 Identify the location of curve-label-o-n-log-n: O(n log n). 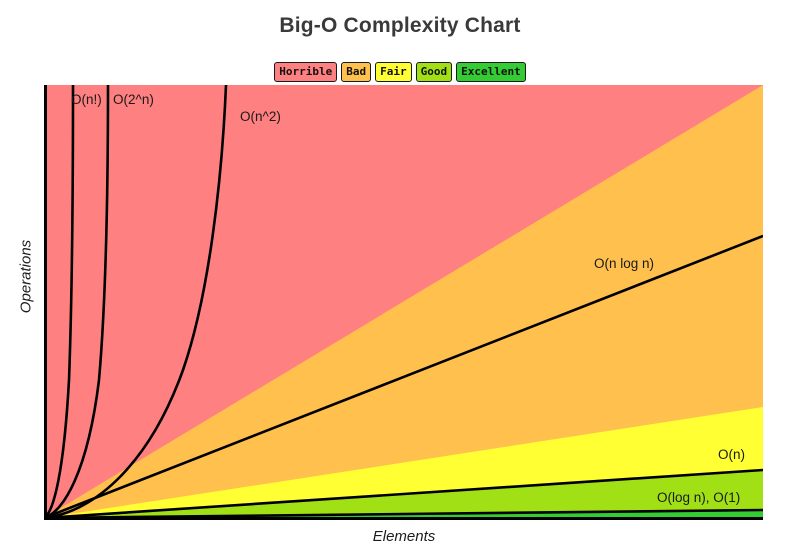
(624, 263).